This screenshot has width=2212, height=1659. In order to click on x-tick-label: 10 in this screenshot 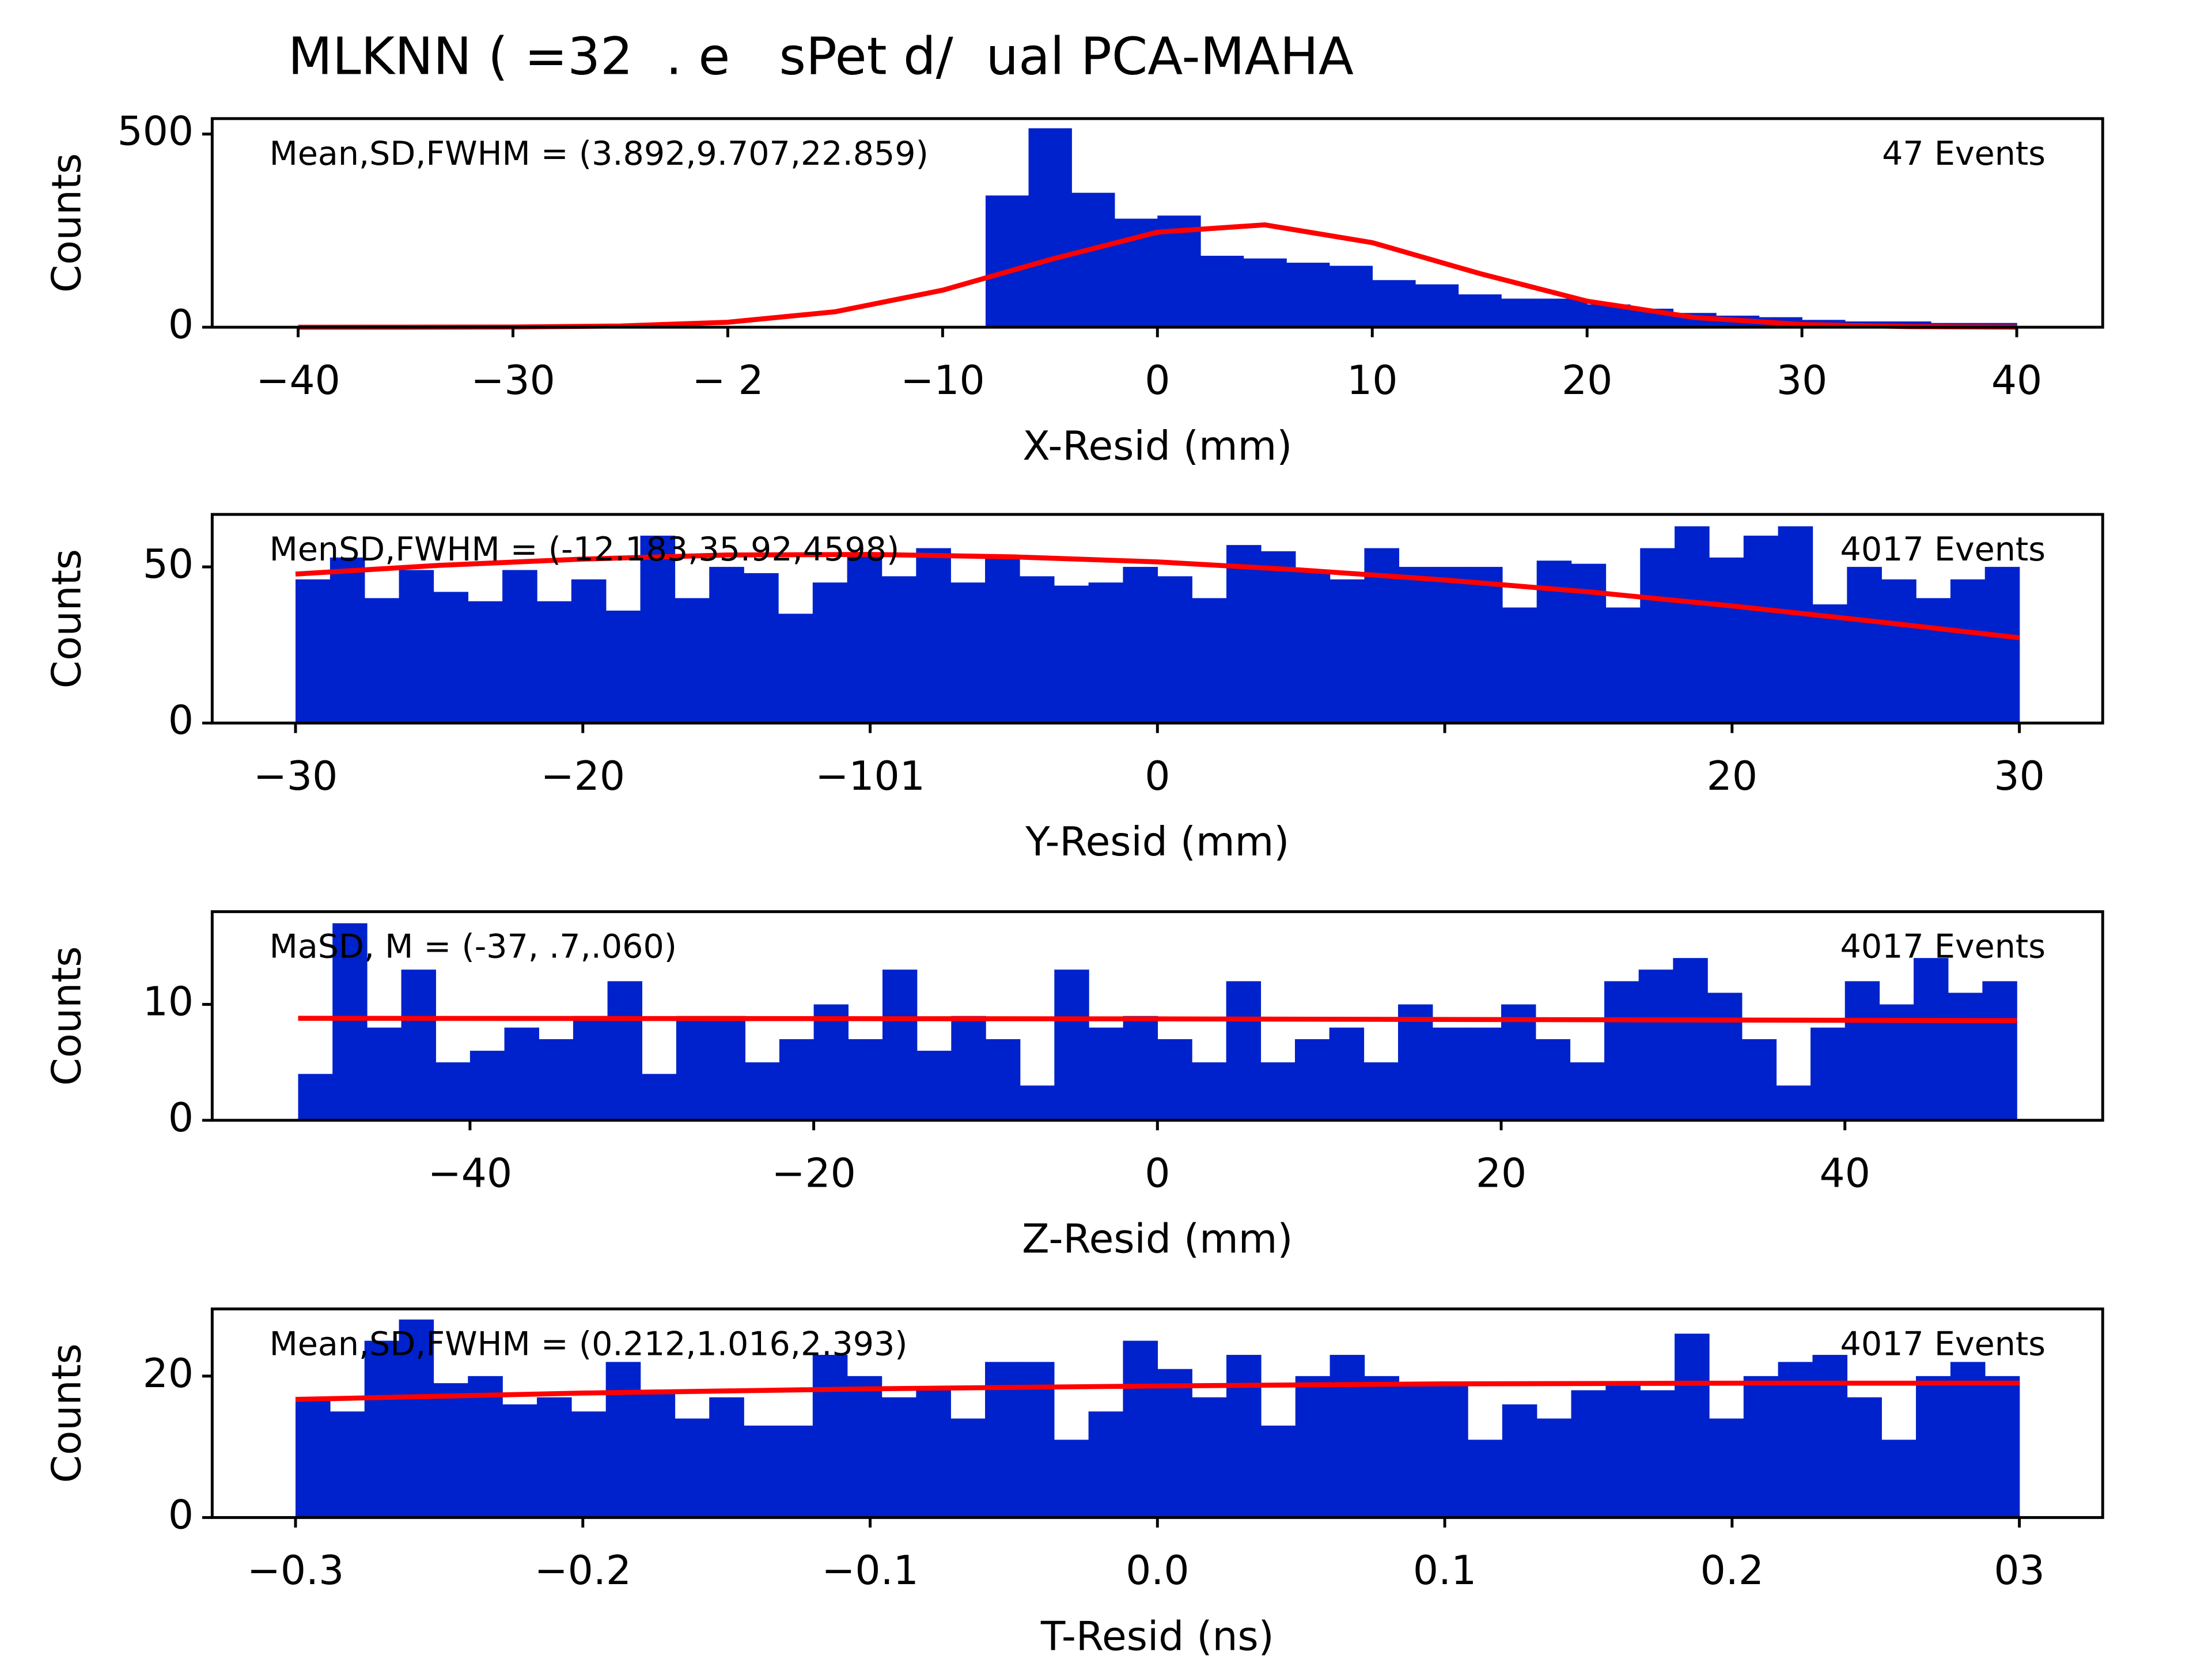, I will do `click(1372, 381)`.